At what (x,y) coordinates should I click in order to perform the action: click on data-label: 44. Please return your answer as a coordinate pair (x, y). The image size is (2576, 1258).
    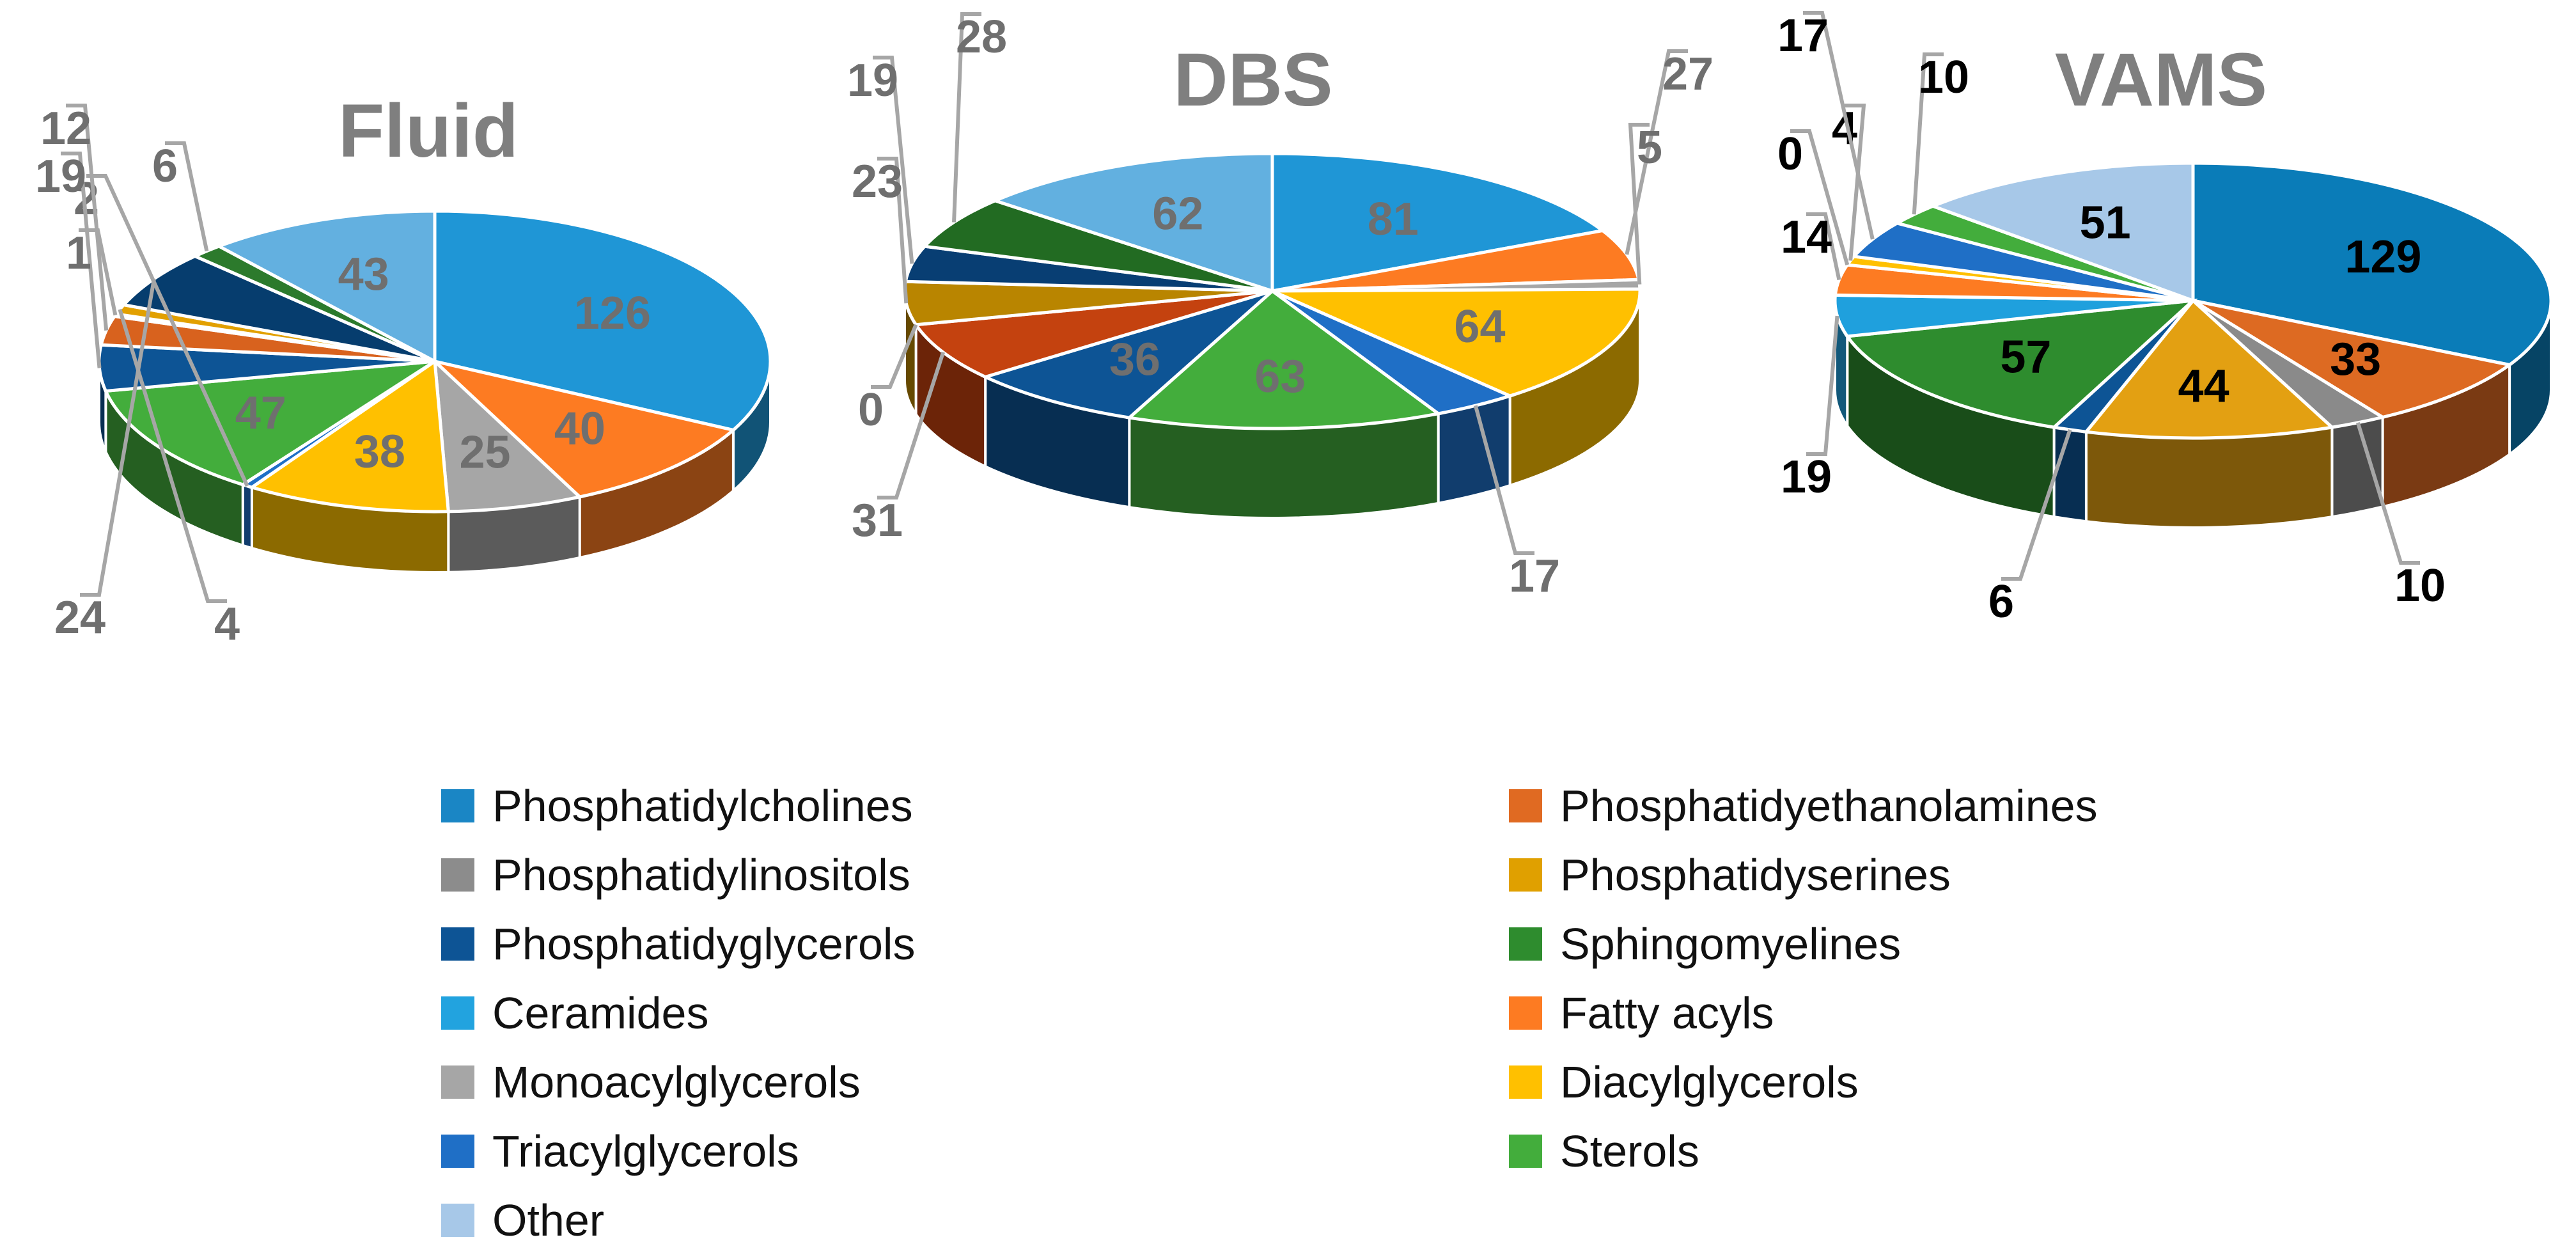
    Looking at the image, I should click on (2203, 386).